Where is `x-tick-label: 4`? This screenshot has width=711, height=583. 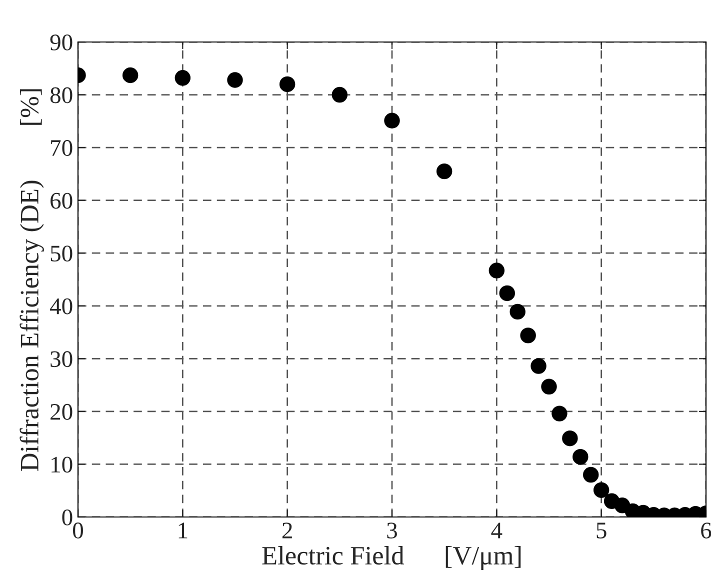 x-tick-label: 4 is located at coordinates (496, 530).